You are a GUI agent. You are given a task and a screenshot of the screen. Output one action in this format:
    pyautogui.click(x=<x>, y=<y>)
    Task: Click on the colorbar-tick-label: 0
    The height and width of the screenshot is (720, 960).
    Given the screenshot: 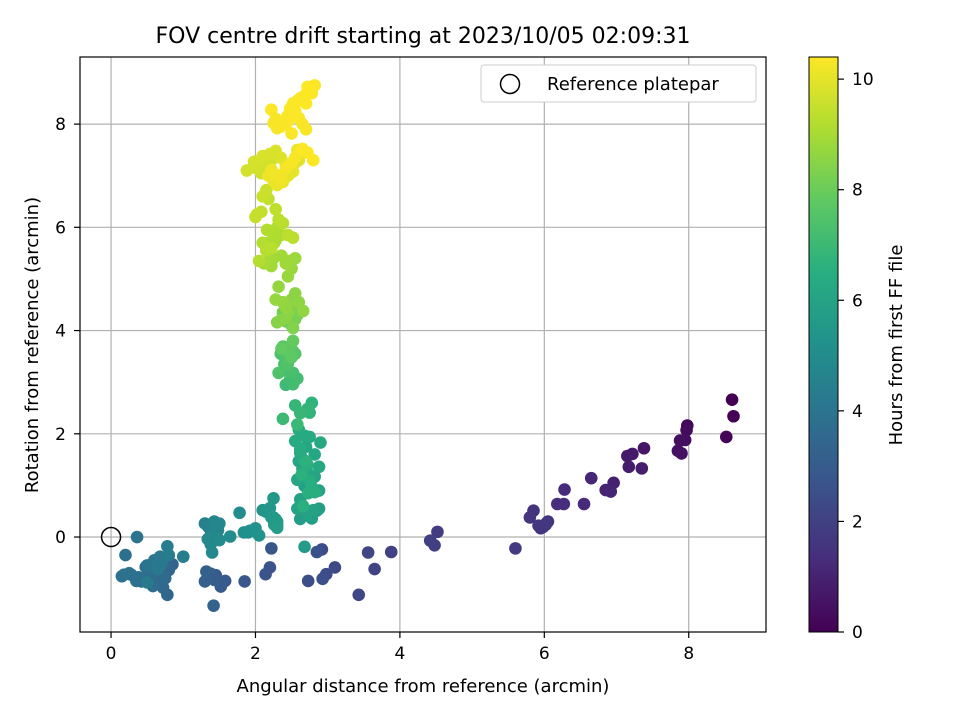 What is the action you would take?
    pyautogui.click(x=857, y=633)
    